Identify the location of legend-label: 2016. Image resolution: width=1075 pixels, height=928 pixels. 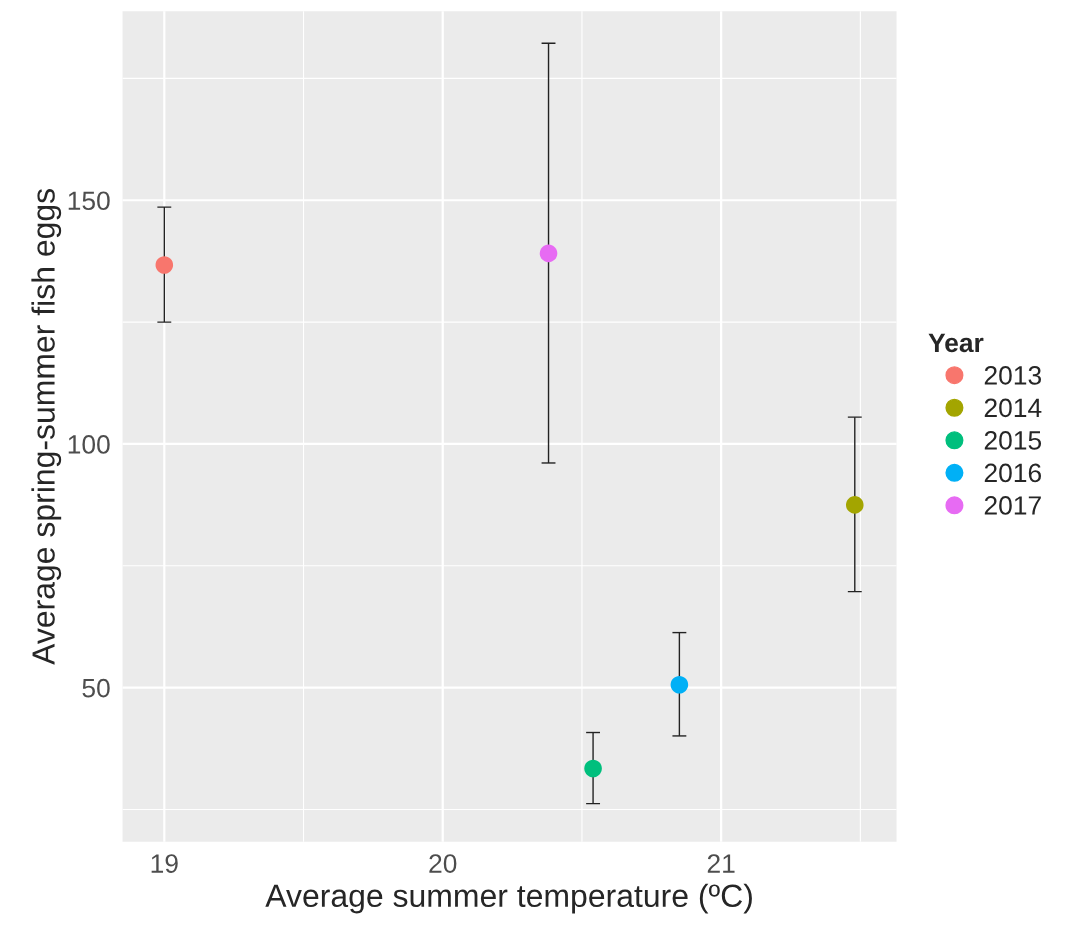
(1012, 473).